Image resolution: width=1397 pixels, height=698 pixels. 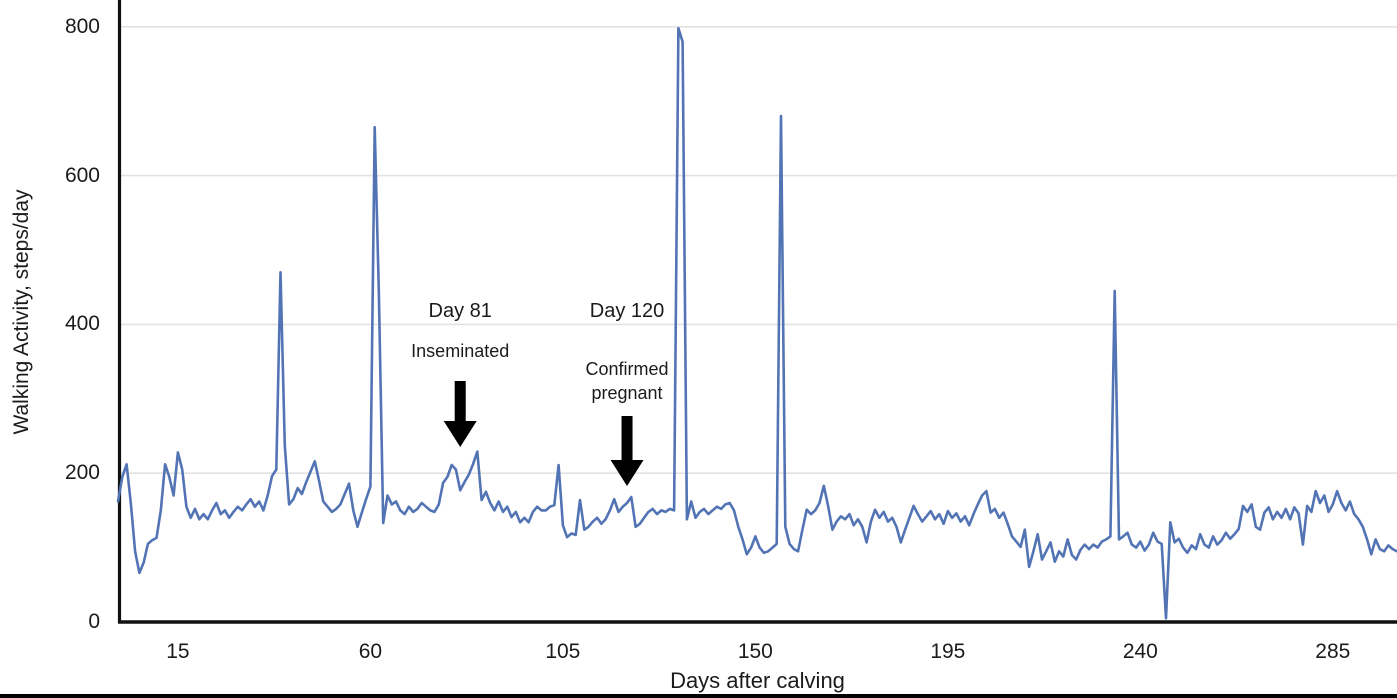 What do you see at coordinates (627, 369) in the screenshot?
I see `annotation-text: Confirmed` at bounding box center [627, 369].